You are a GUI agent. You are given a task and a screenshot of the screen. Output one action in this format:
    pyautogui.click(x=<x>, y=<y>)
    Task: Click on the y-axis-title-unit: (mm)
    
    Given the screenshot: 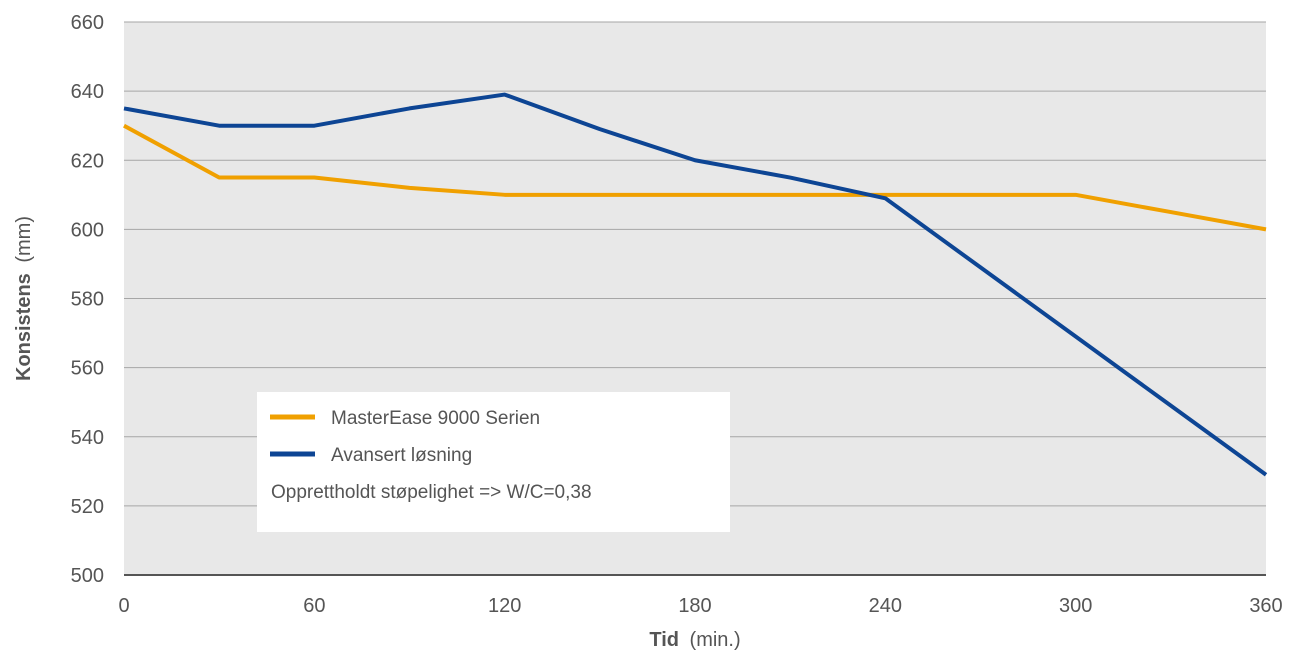 What is the action you would take?
    pyautogui.click(x=24, y=239)
    